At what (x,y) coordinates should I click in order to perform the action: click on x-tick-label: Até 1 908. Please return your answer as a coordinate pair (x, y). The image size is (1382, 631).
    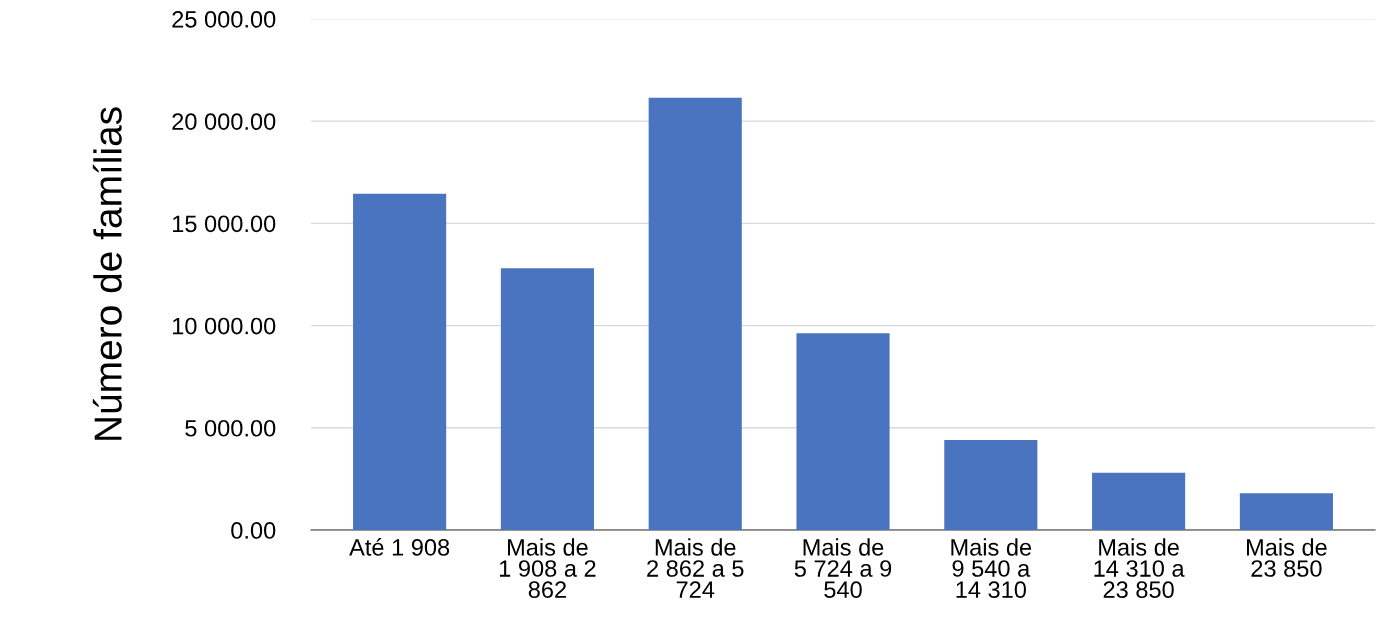
    Looking at the image, I should click on (399, 547).